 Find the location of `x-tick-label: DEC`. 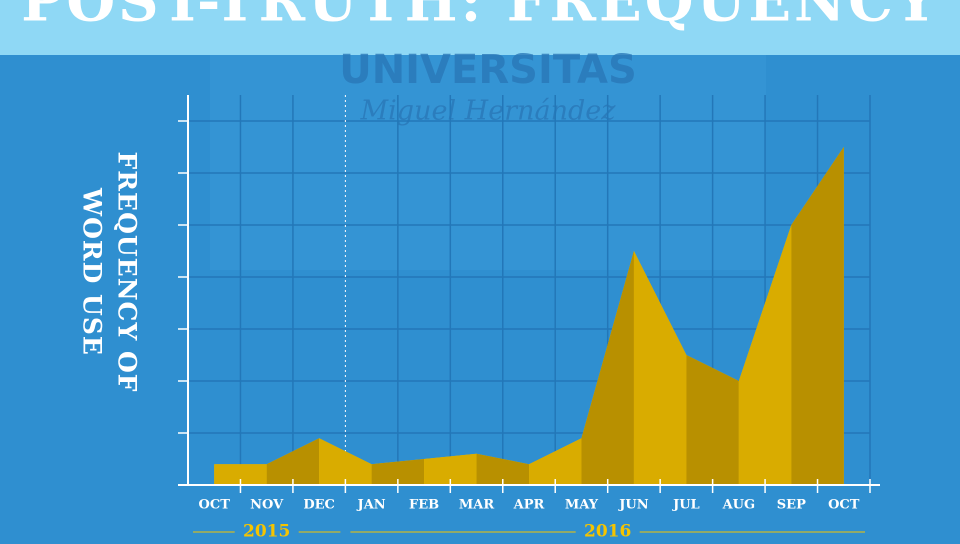

x-tick-label: DEC is located at coordinates (319, 505).